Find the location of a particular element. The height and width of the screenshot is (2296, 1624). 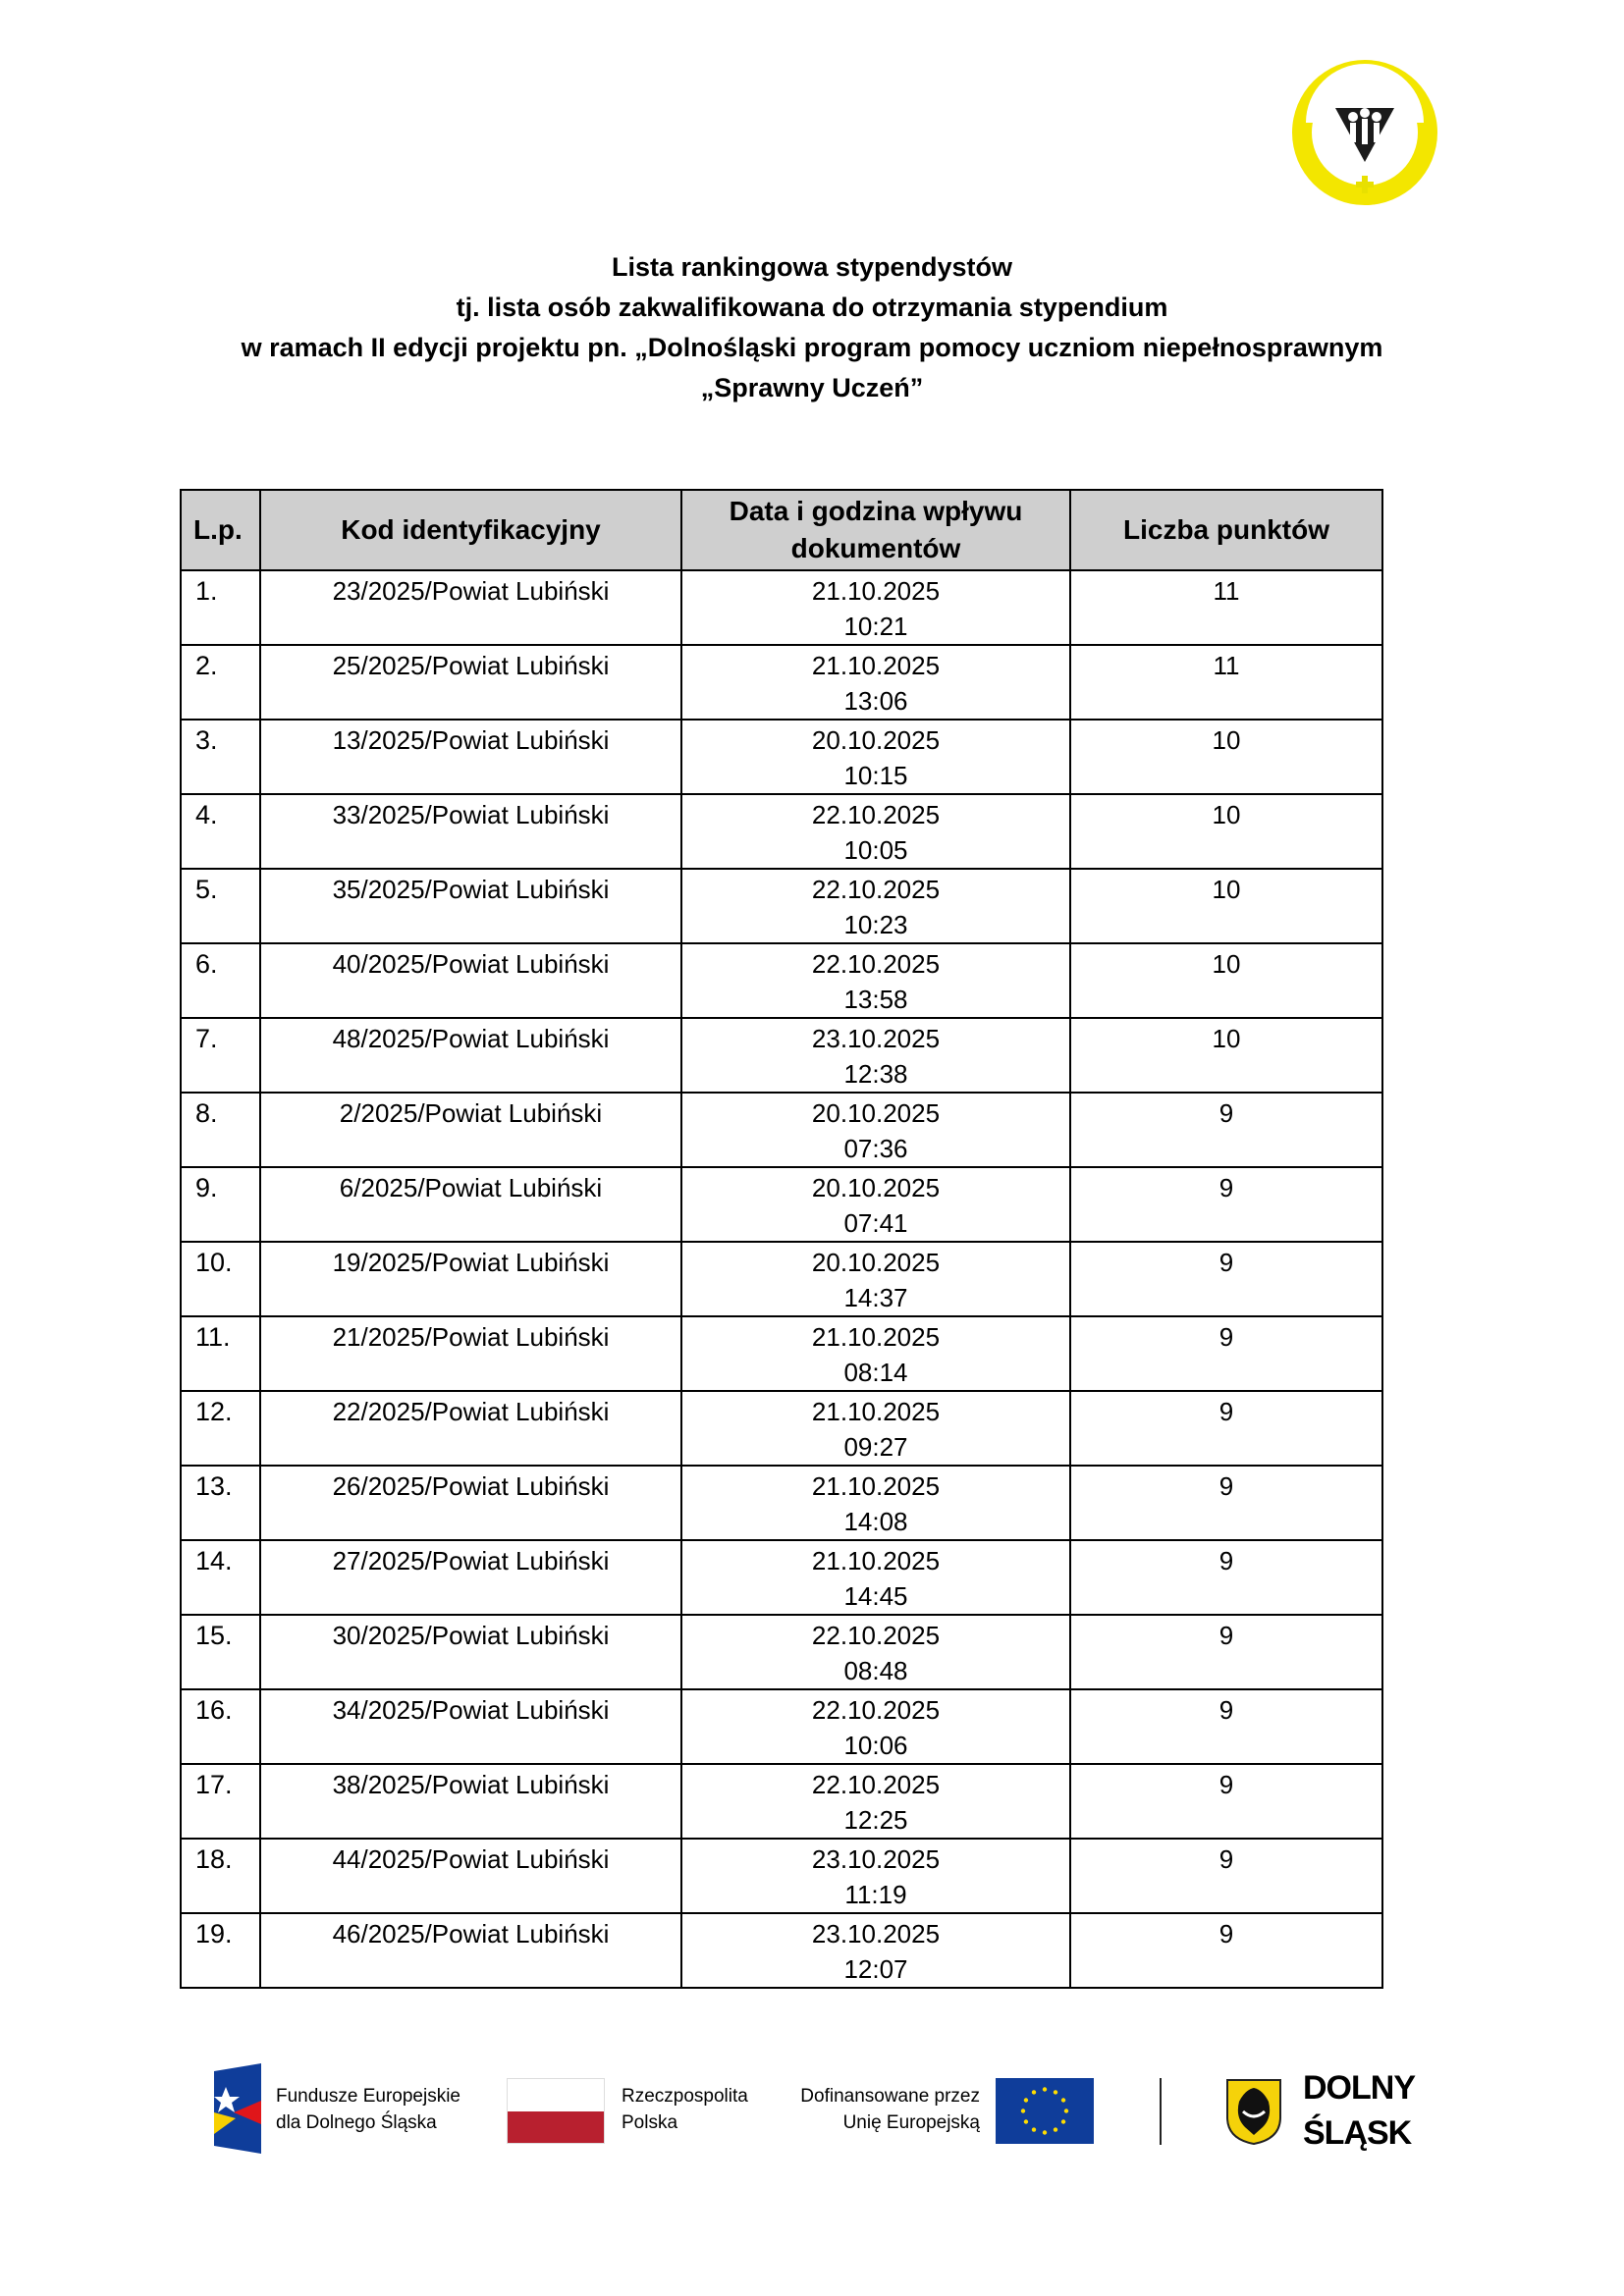

cell-time: 14:08 is located at coordinates (875, 1521).